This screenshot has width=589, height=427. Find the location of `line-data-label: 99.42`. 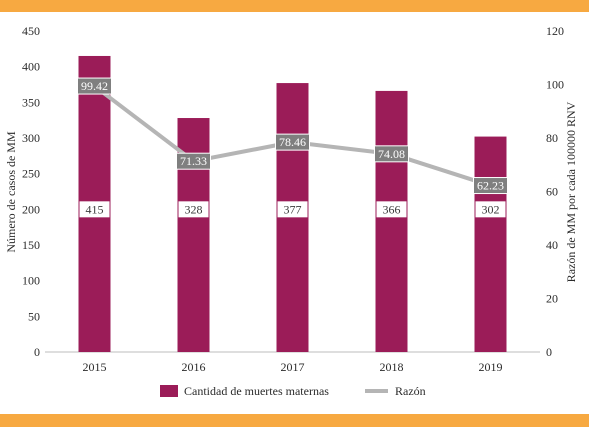

line-data-label: 99.42 is located at coordinates (94, 86).